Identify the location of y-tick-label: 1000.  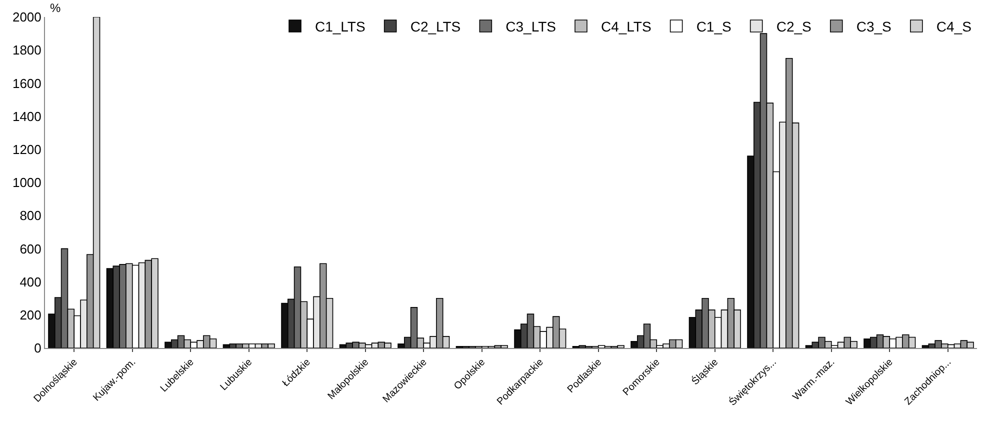
(27, 182).